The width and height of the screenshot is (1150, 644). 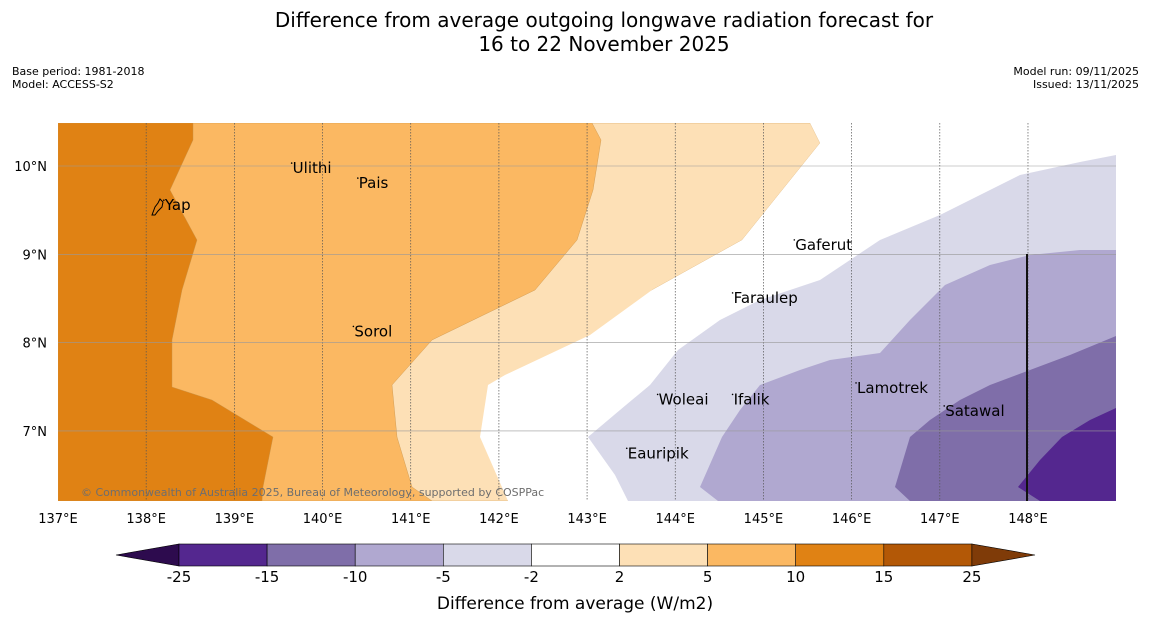 I want to click on colorbar-tick: 15, so click(x=884, y=577).